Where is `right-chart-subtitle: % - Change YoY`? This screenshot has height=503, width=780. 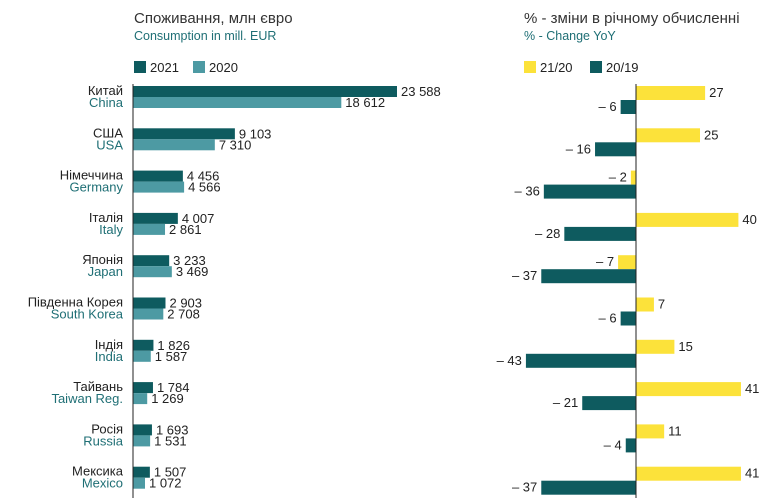
right-chart-subtitle: % - Change YoY is located at coordinates (570, 36).